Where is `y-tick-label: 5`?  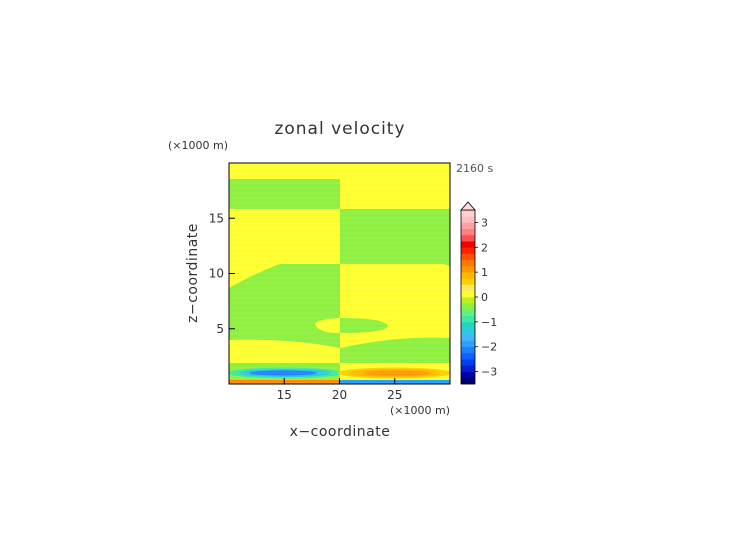 y-tick-label: 5 is located at coordinates (220, 329).